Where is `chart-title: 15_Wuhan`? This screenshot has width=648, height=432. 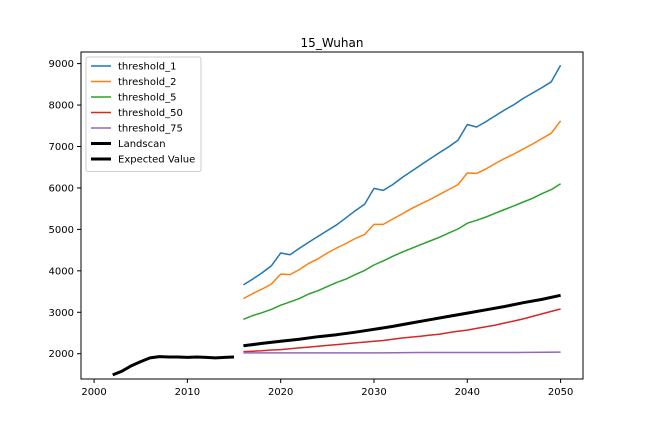
chart-title: 15_Wuhan is located at coordinates (332, 43).